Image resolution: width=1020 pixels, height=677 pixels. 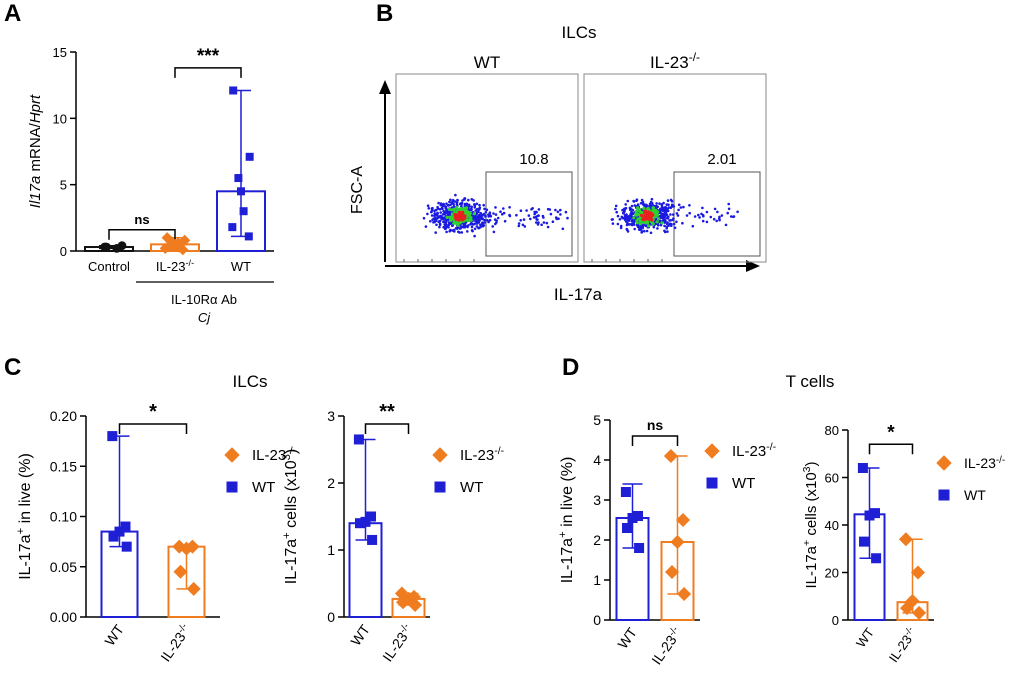 I want to click on flow-x-label: IL-17a, so click(x=578, y=294).